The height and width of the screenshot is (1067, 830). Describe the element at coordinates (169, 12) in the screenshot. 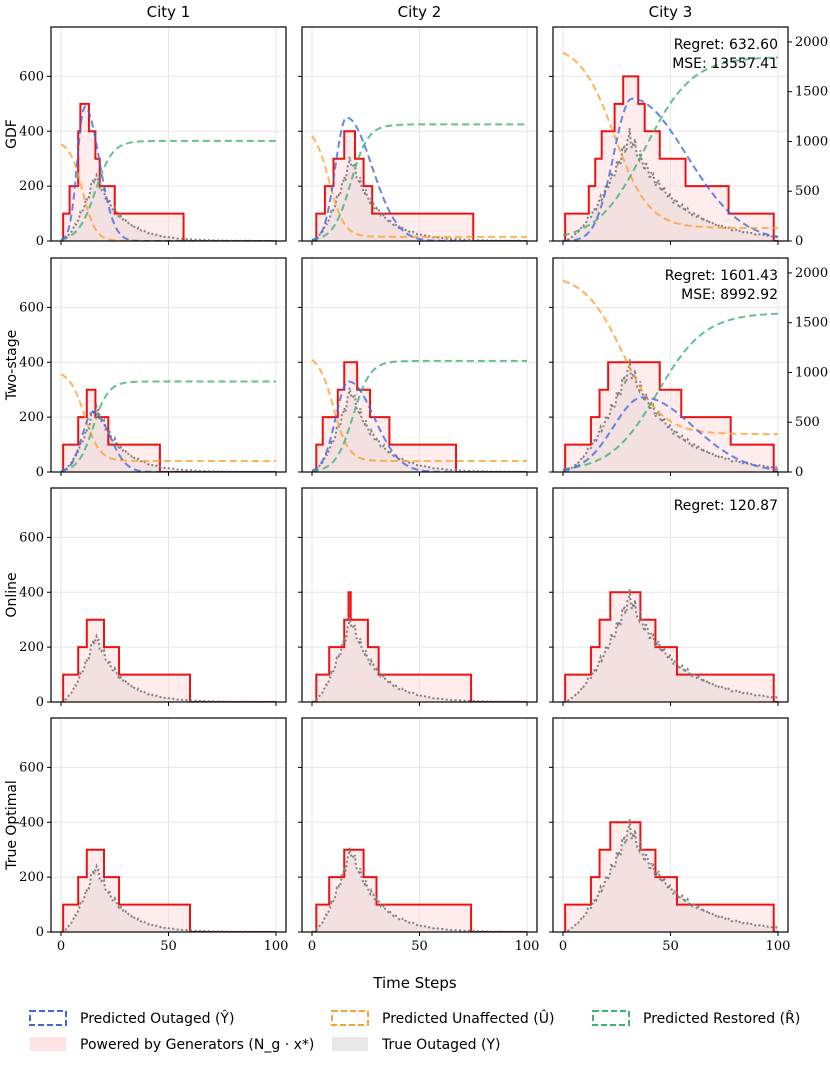

I see `column-title-city-1: City 1` at that location.